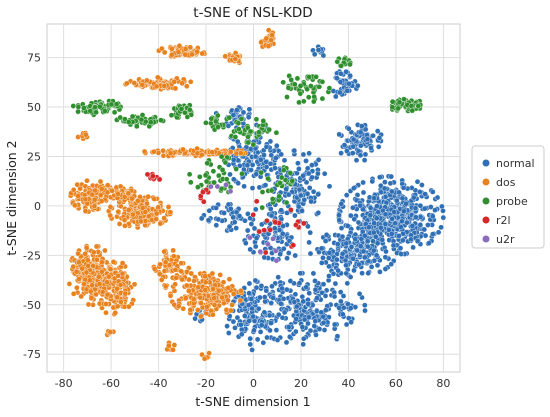  I want to click on legend-marker-probe, so click(486, 201).